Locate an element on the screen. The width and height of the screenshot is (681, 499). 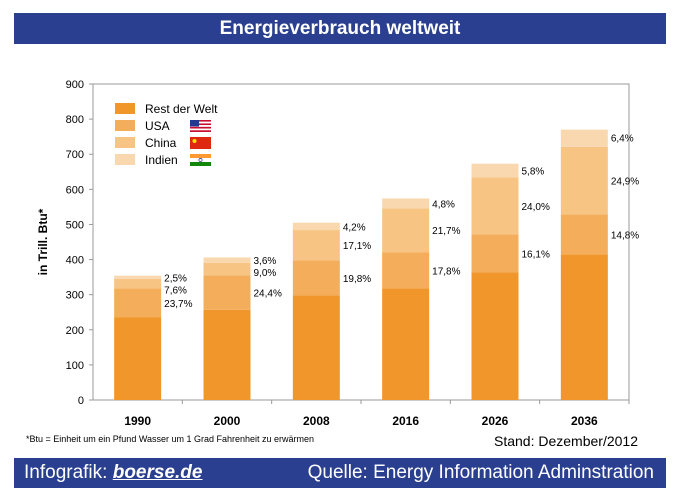
bar-1990-indien is located at coordinates (138, 277).